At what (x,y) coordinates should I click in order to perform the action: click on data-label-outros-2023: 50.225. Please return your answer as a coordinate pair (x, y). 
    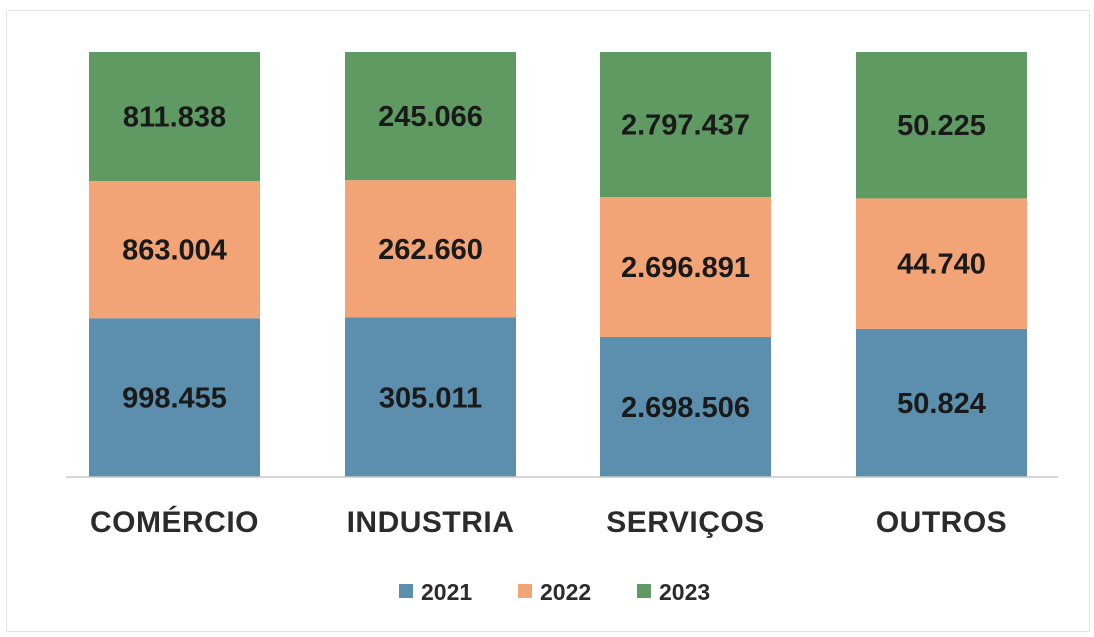
    Looking at the image, I should click on (941, 126).